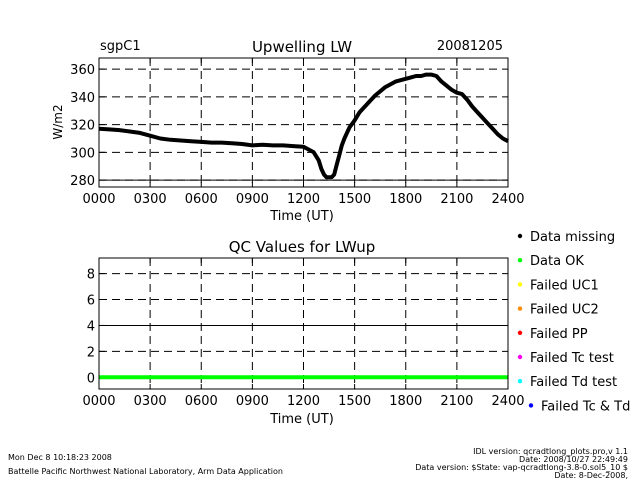  What do you see at coordinates (82, 70) in the screenshot?
I see `chart1-ytick-label: 360` at bounding box center [82, 70].